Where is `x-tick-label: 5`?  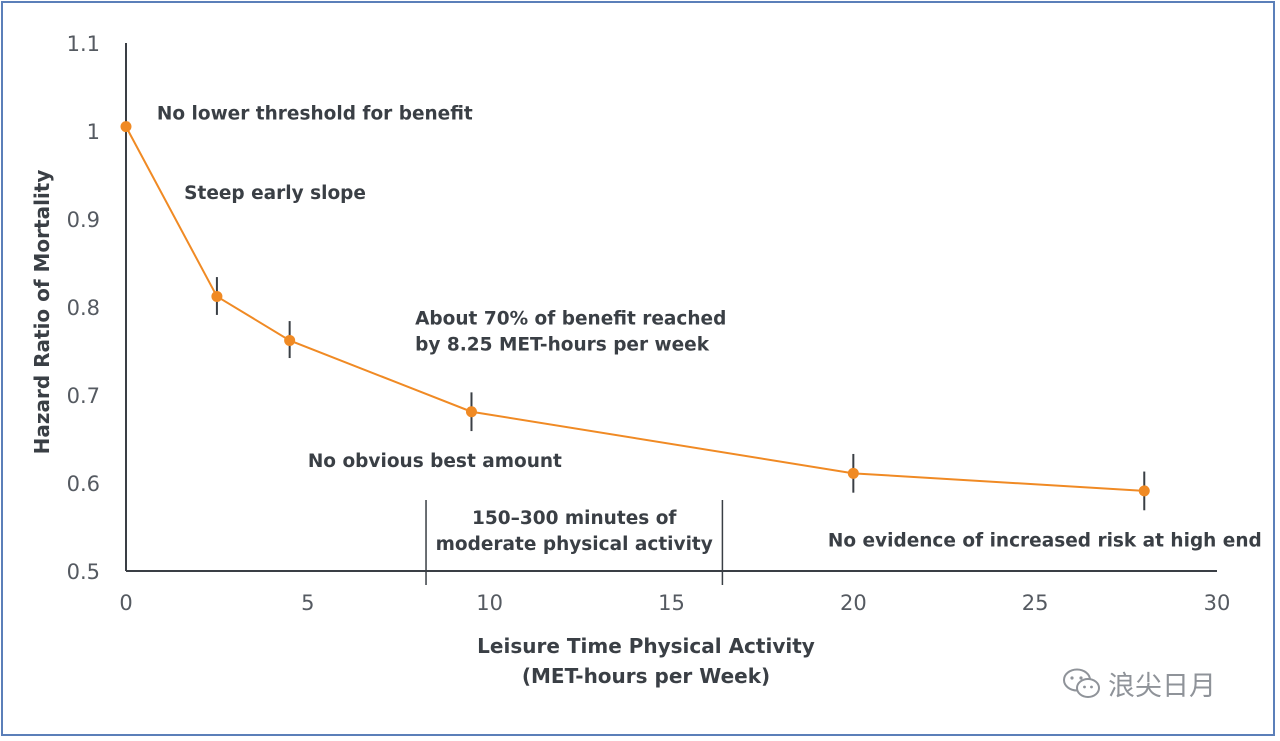 x-tick-label: 5 is located at coordinates (307, 603).